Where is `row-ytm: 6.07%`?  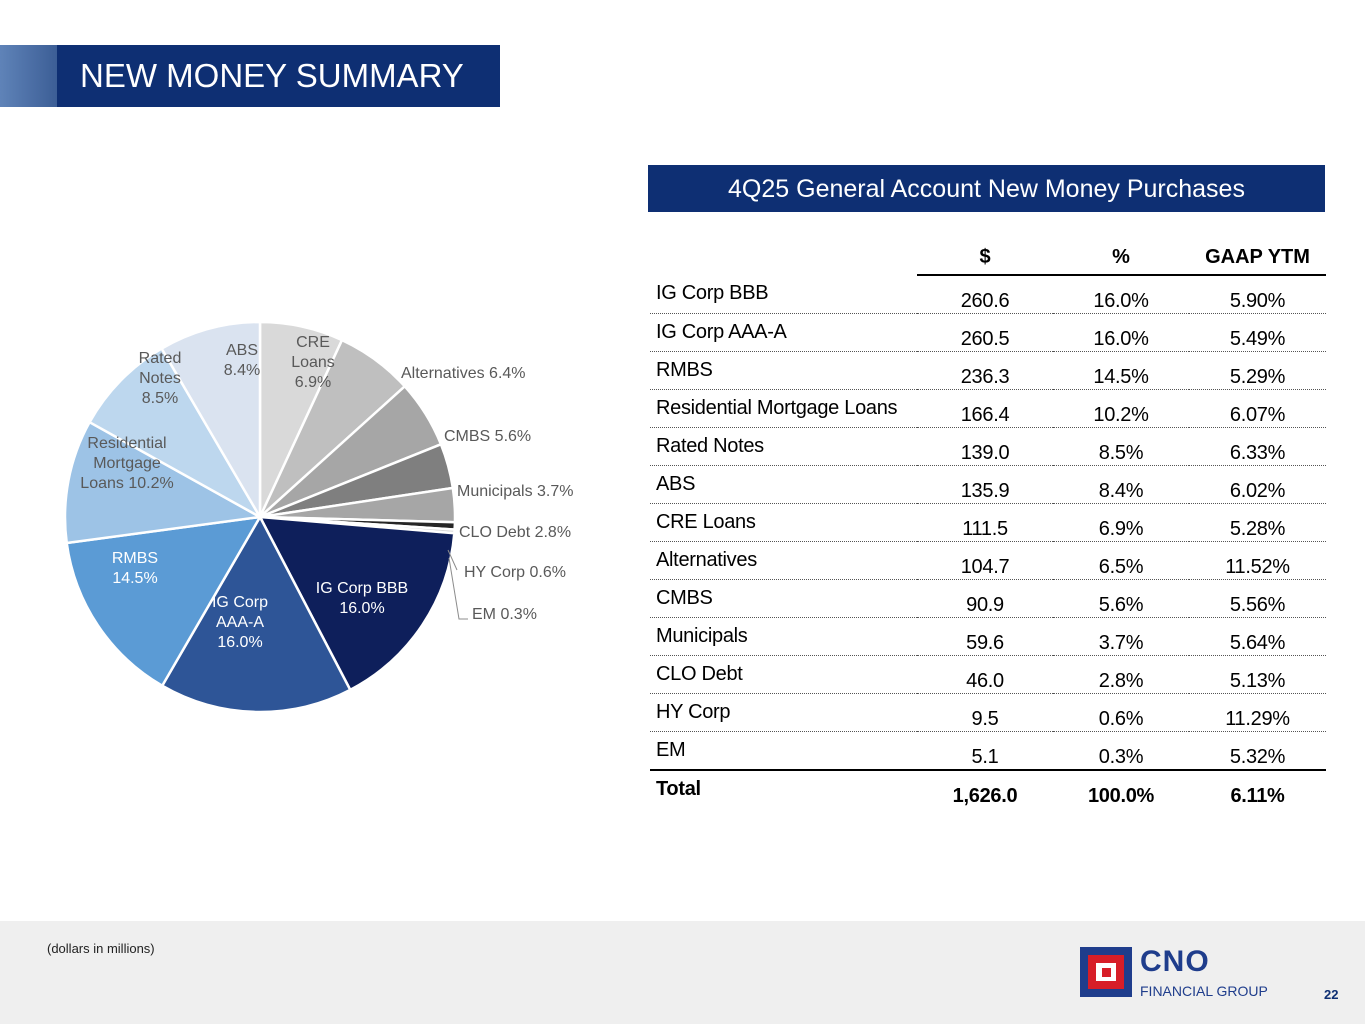
row-ytm: 6.07% is located at coordinates (1257, 408).